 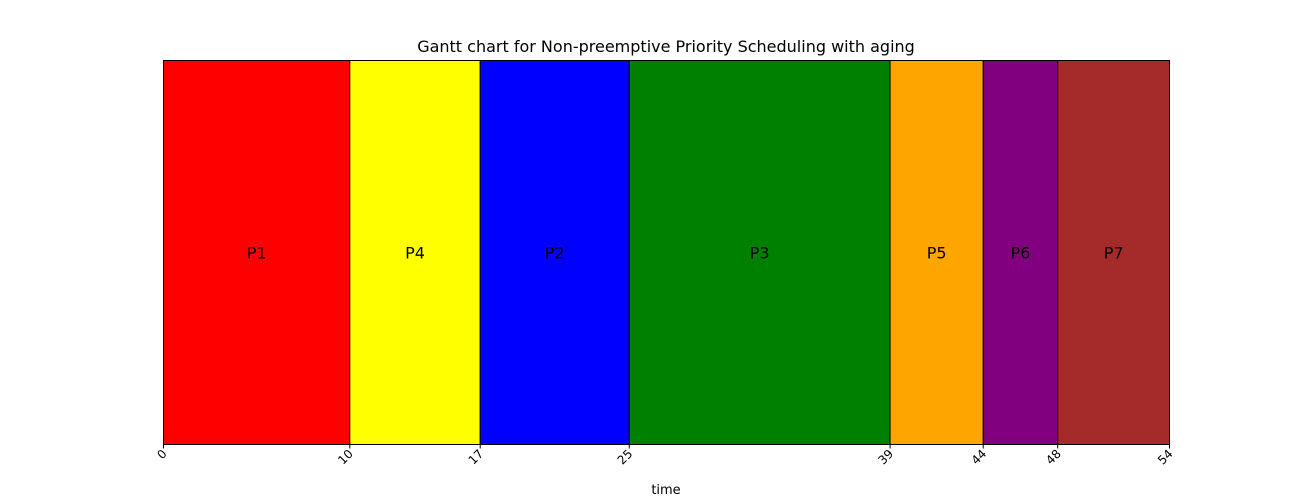 What do you see at coordinates (665, 490) in the screenshot?
I see `x-axis-label: time` at bounding box center [665, 490].